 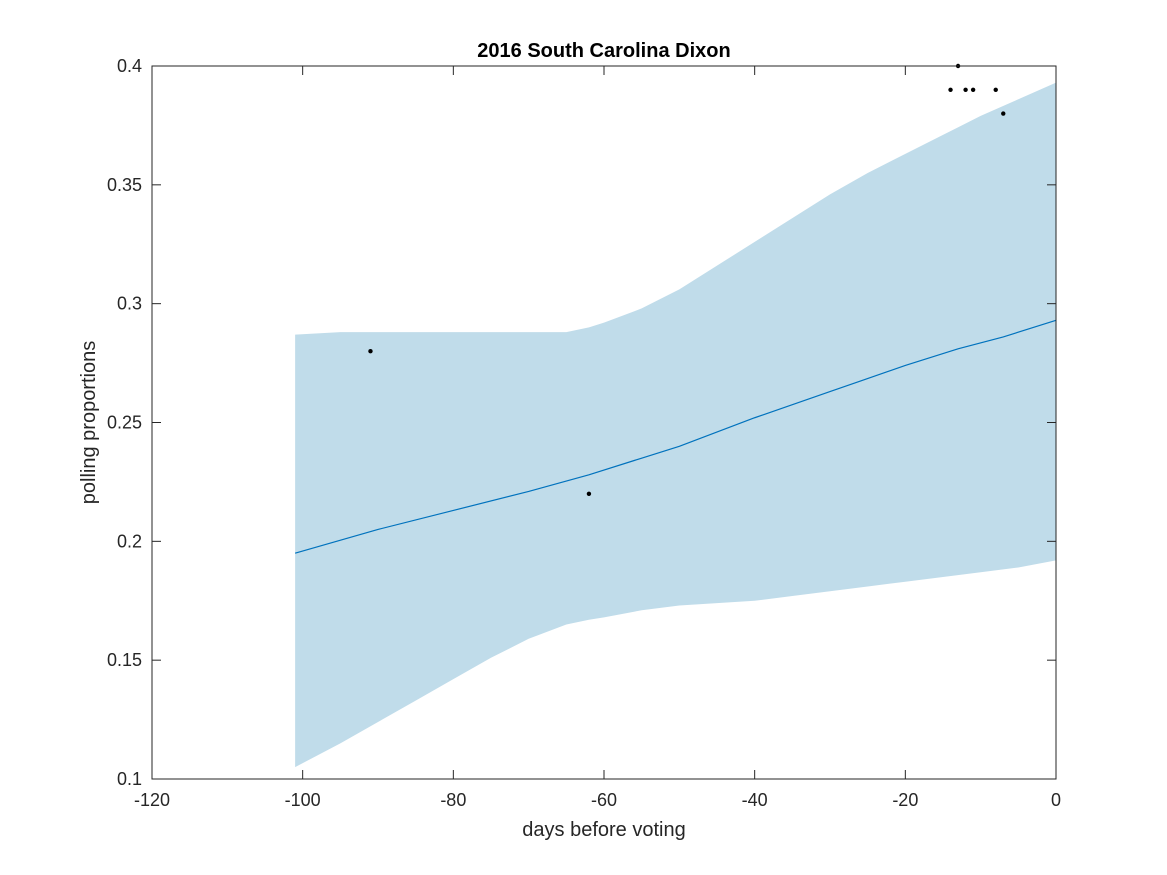 I want to click on y-tick-label: 0.4, so click(x=129, y=66).